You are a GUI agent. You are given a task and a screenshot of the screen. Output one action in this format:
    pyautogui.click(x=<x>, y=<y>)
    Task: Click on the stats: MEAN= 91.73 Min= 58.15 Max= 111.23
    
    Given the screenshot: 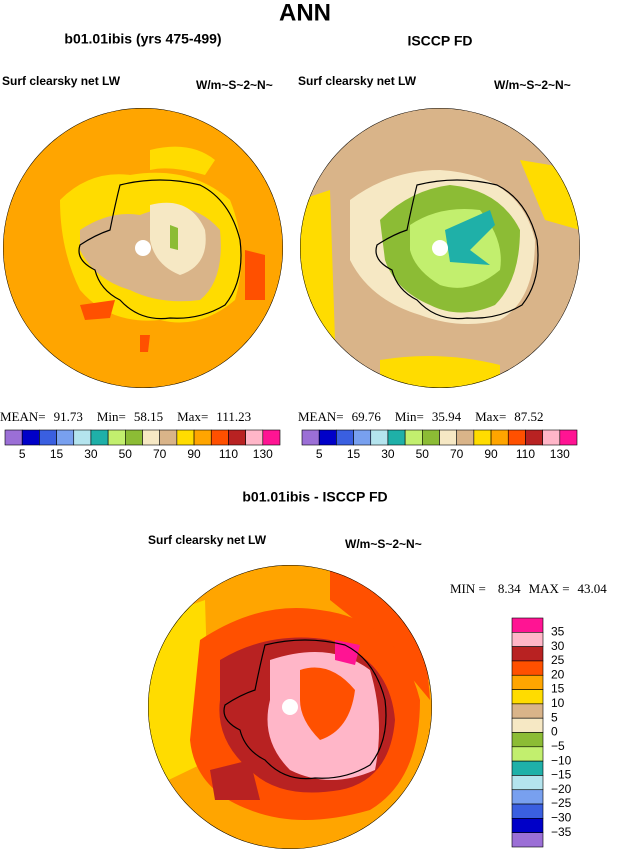 What is the action you would take?
    pyautogui.click(x=125, y=416)
    